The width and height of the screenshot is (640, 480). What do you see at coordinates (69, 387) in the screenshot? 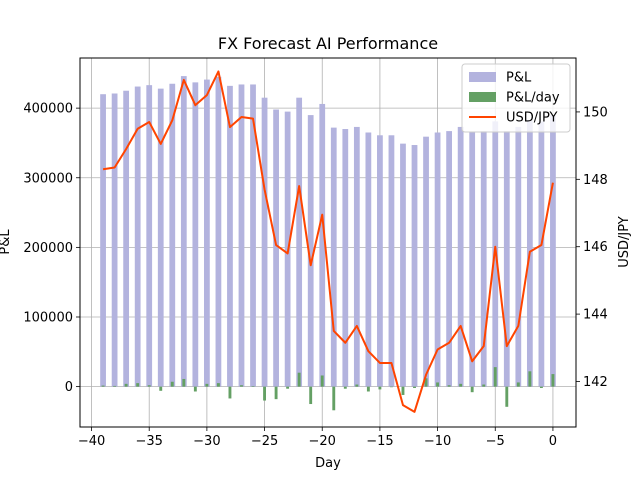
I see `y-left-tick-label: 0` at bounding box center [69, 387].